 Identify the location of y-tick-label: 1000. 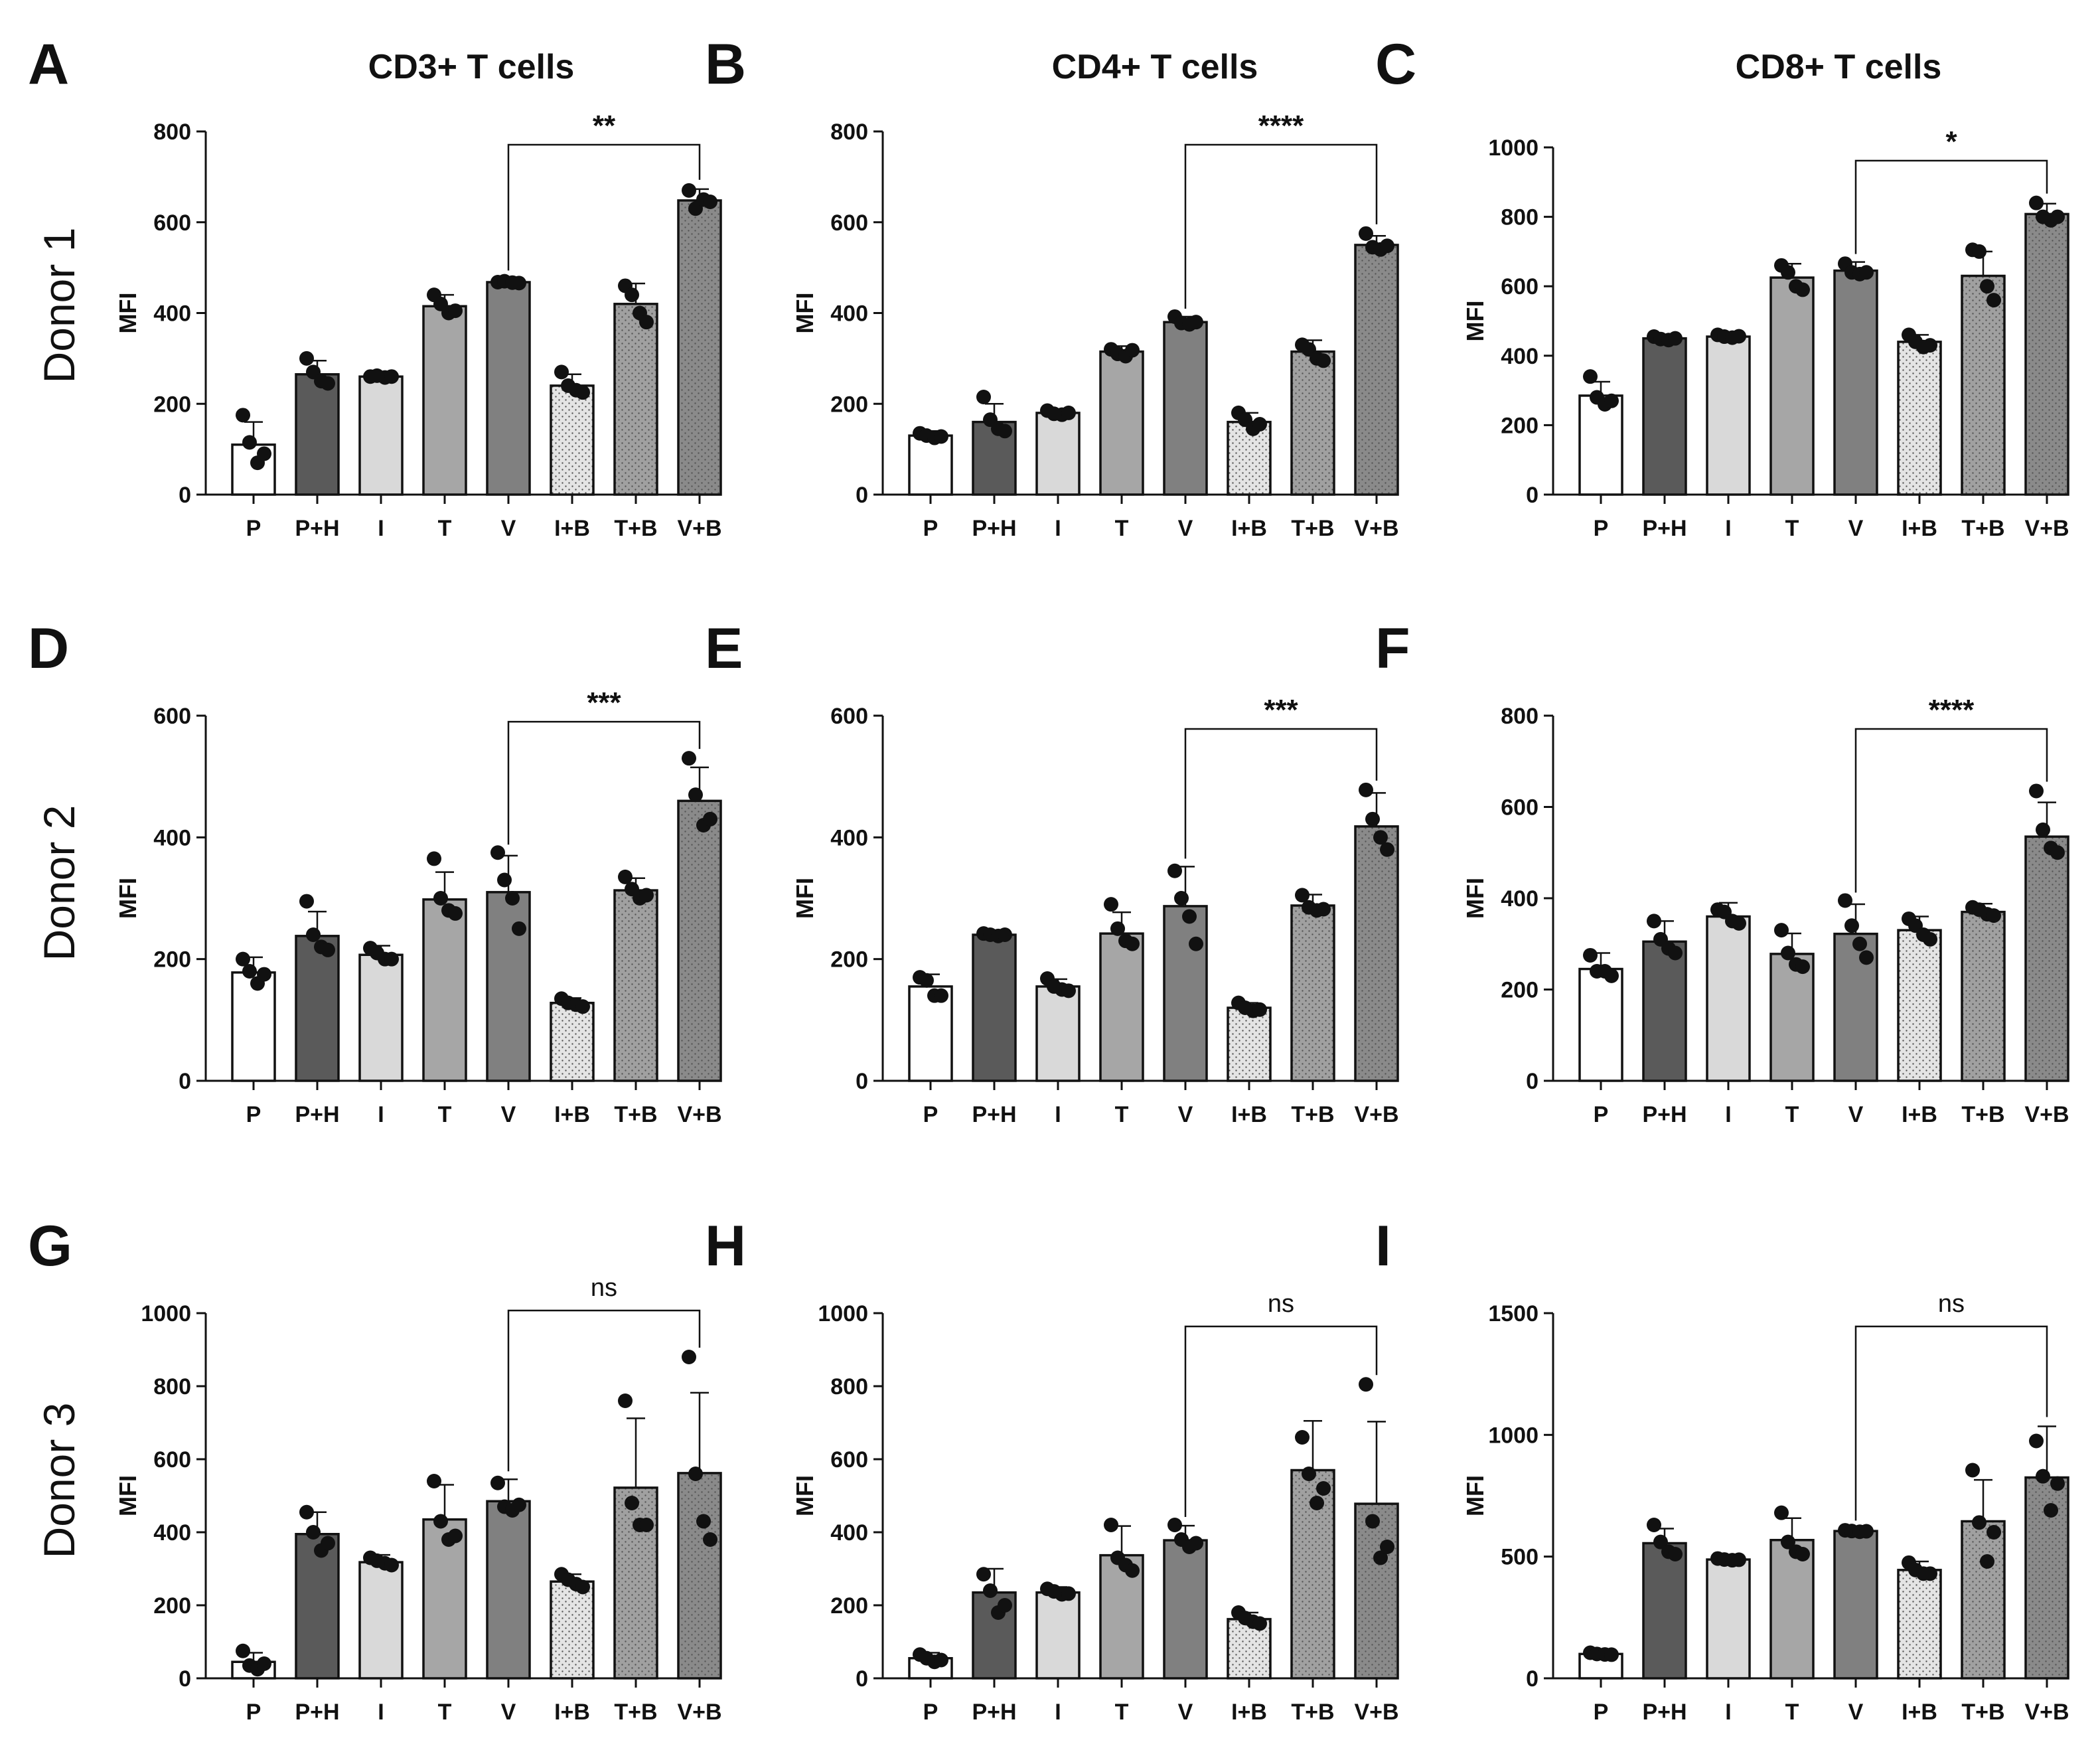
(843, 1313).